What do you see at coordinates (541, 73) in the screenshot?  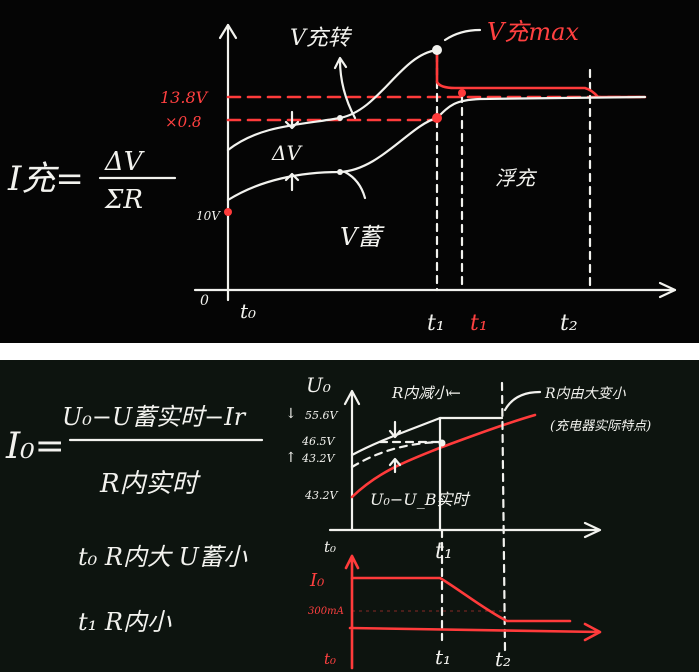 I see `charger-max-curve` at bounding box center [541, 73].